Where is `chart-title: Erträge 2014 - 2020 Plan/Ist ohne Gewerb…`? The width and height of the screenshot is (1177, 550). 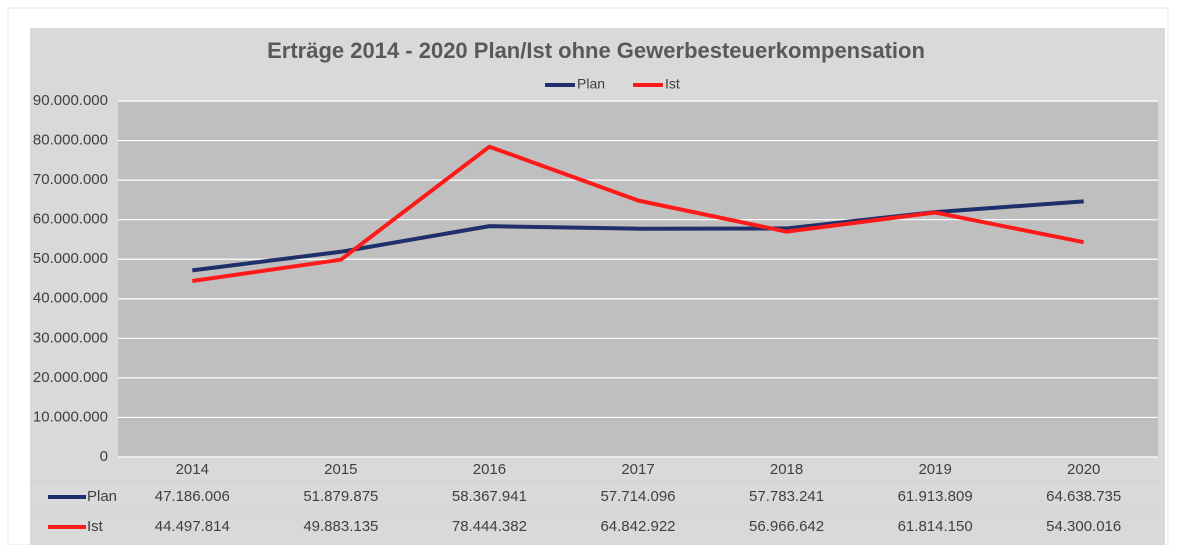 chart-title: Erträge 2014 - 2020 Plan/Ist ohne Gewerb… is located at coordinates (596, 50).